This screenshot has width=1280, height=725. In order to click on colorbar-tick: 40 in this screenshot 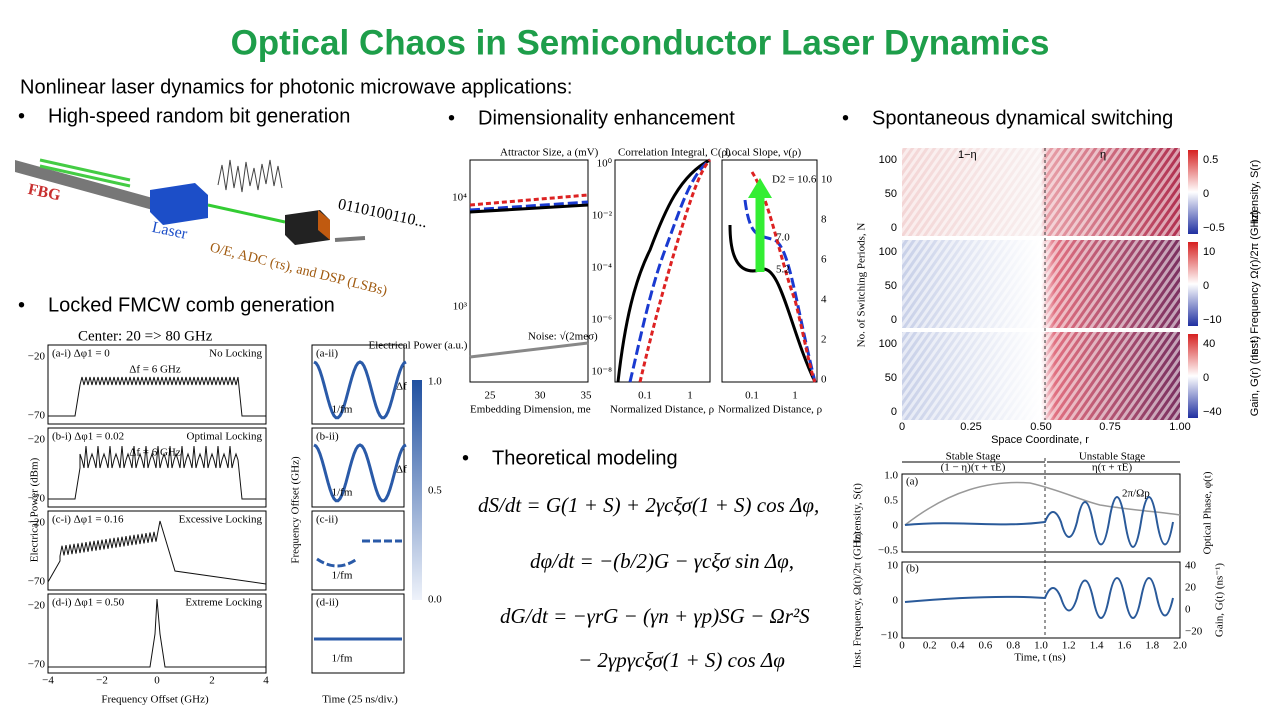, I will do `click(1209, 344)`.